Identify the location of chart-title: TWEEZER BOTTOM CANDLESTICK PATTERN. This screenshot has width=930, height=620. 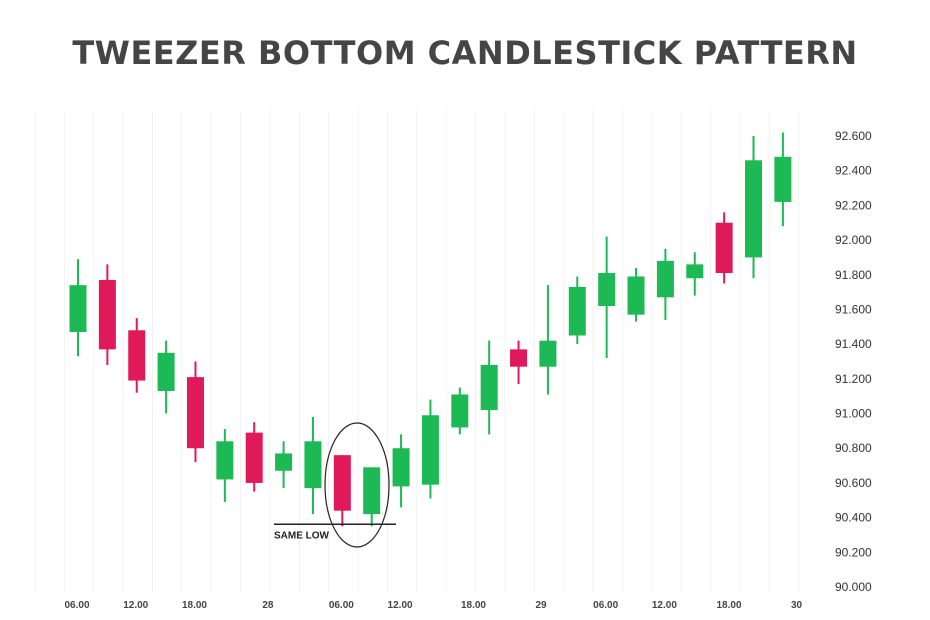
(465, 53).